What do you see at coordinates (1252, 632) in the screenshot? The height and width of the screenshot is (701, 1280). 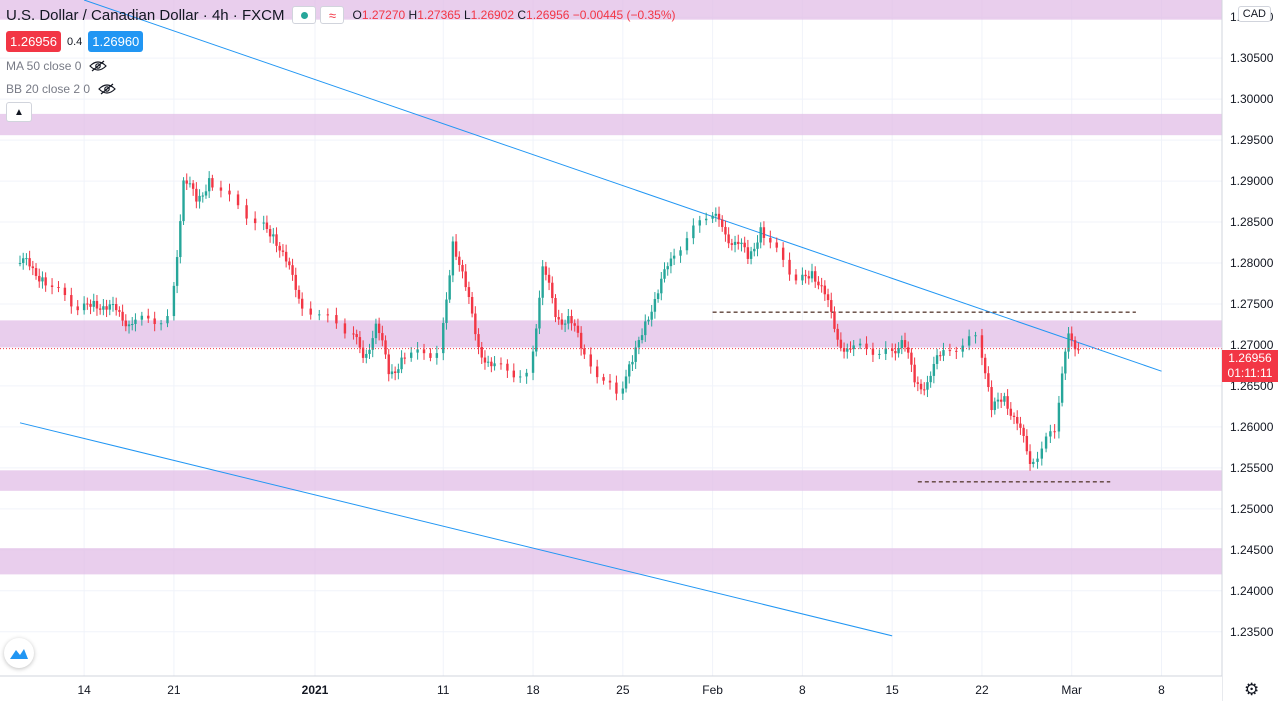 I see `price-tick-label: 1.23500` at bounding box center [1252, 632].